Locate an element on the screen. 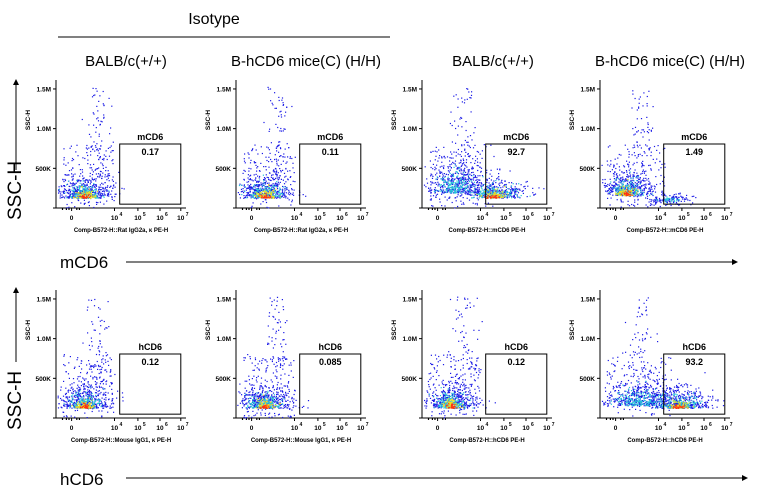 This screenshot has width=766, height=493. x-tick-label: 10 is located at coordinates (115, 428).